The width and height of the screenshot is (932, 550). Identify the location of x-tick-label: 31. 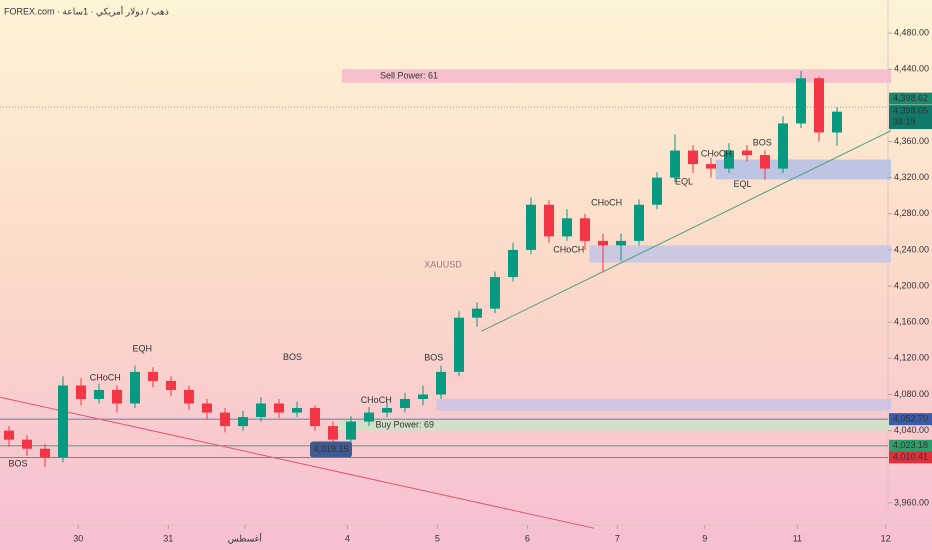
(168, 538).